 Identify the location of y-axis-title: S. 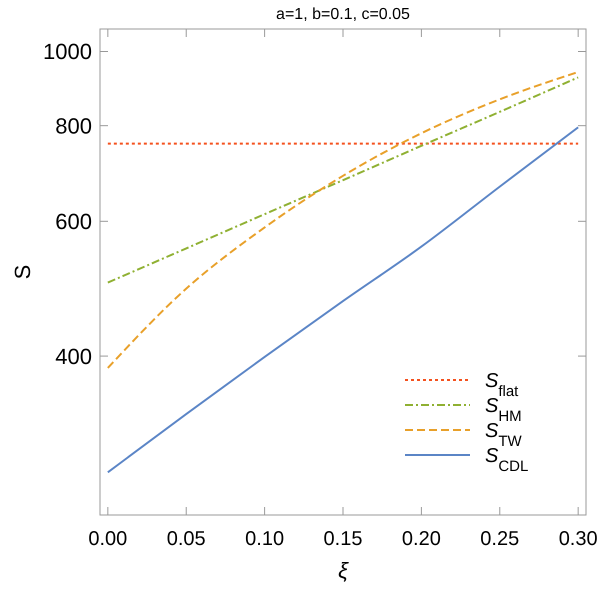
(22, 272).